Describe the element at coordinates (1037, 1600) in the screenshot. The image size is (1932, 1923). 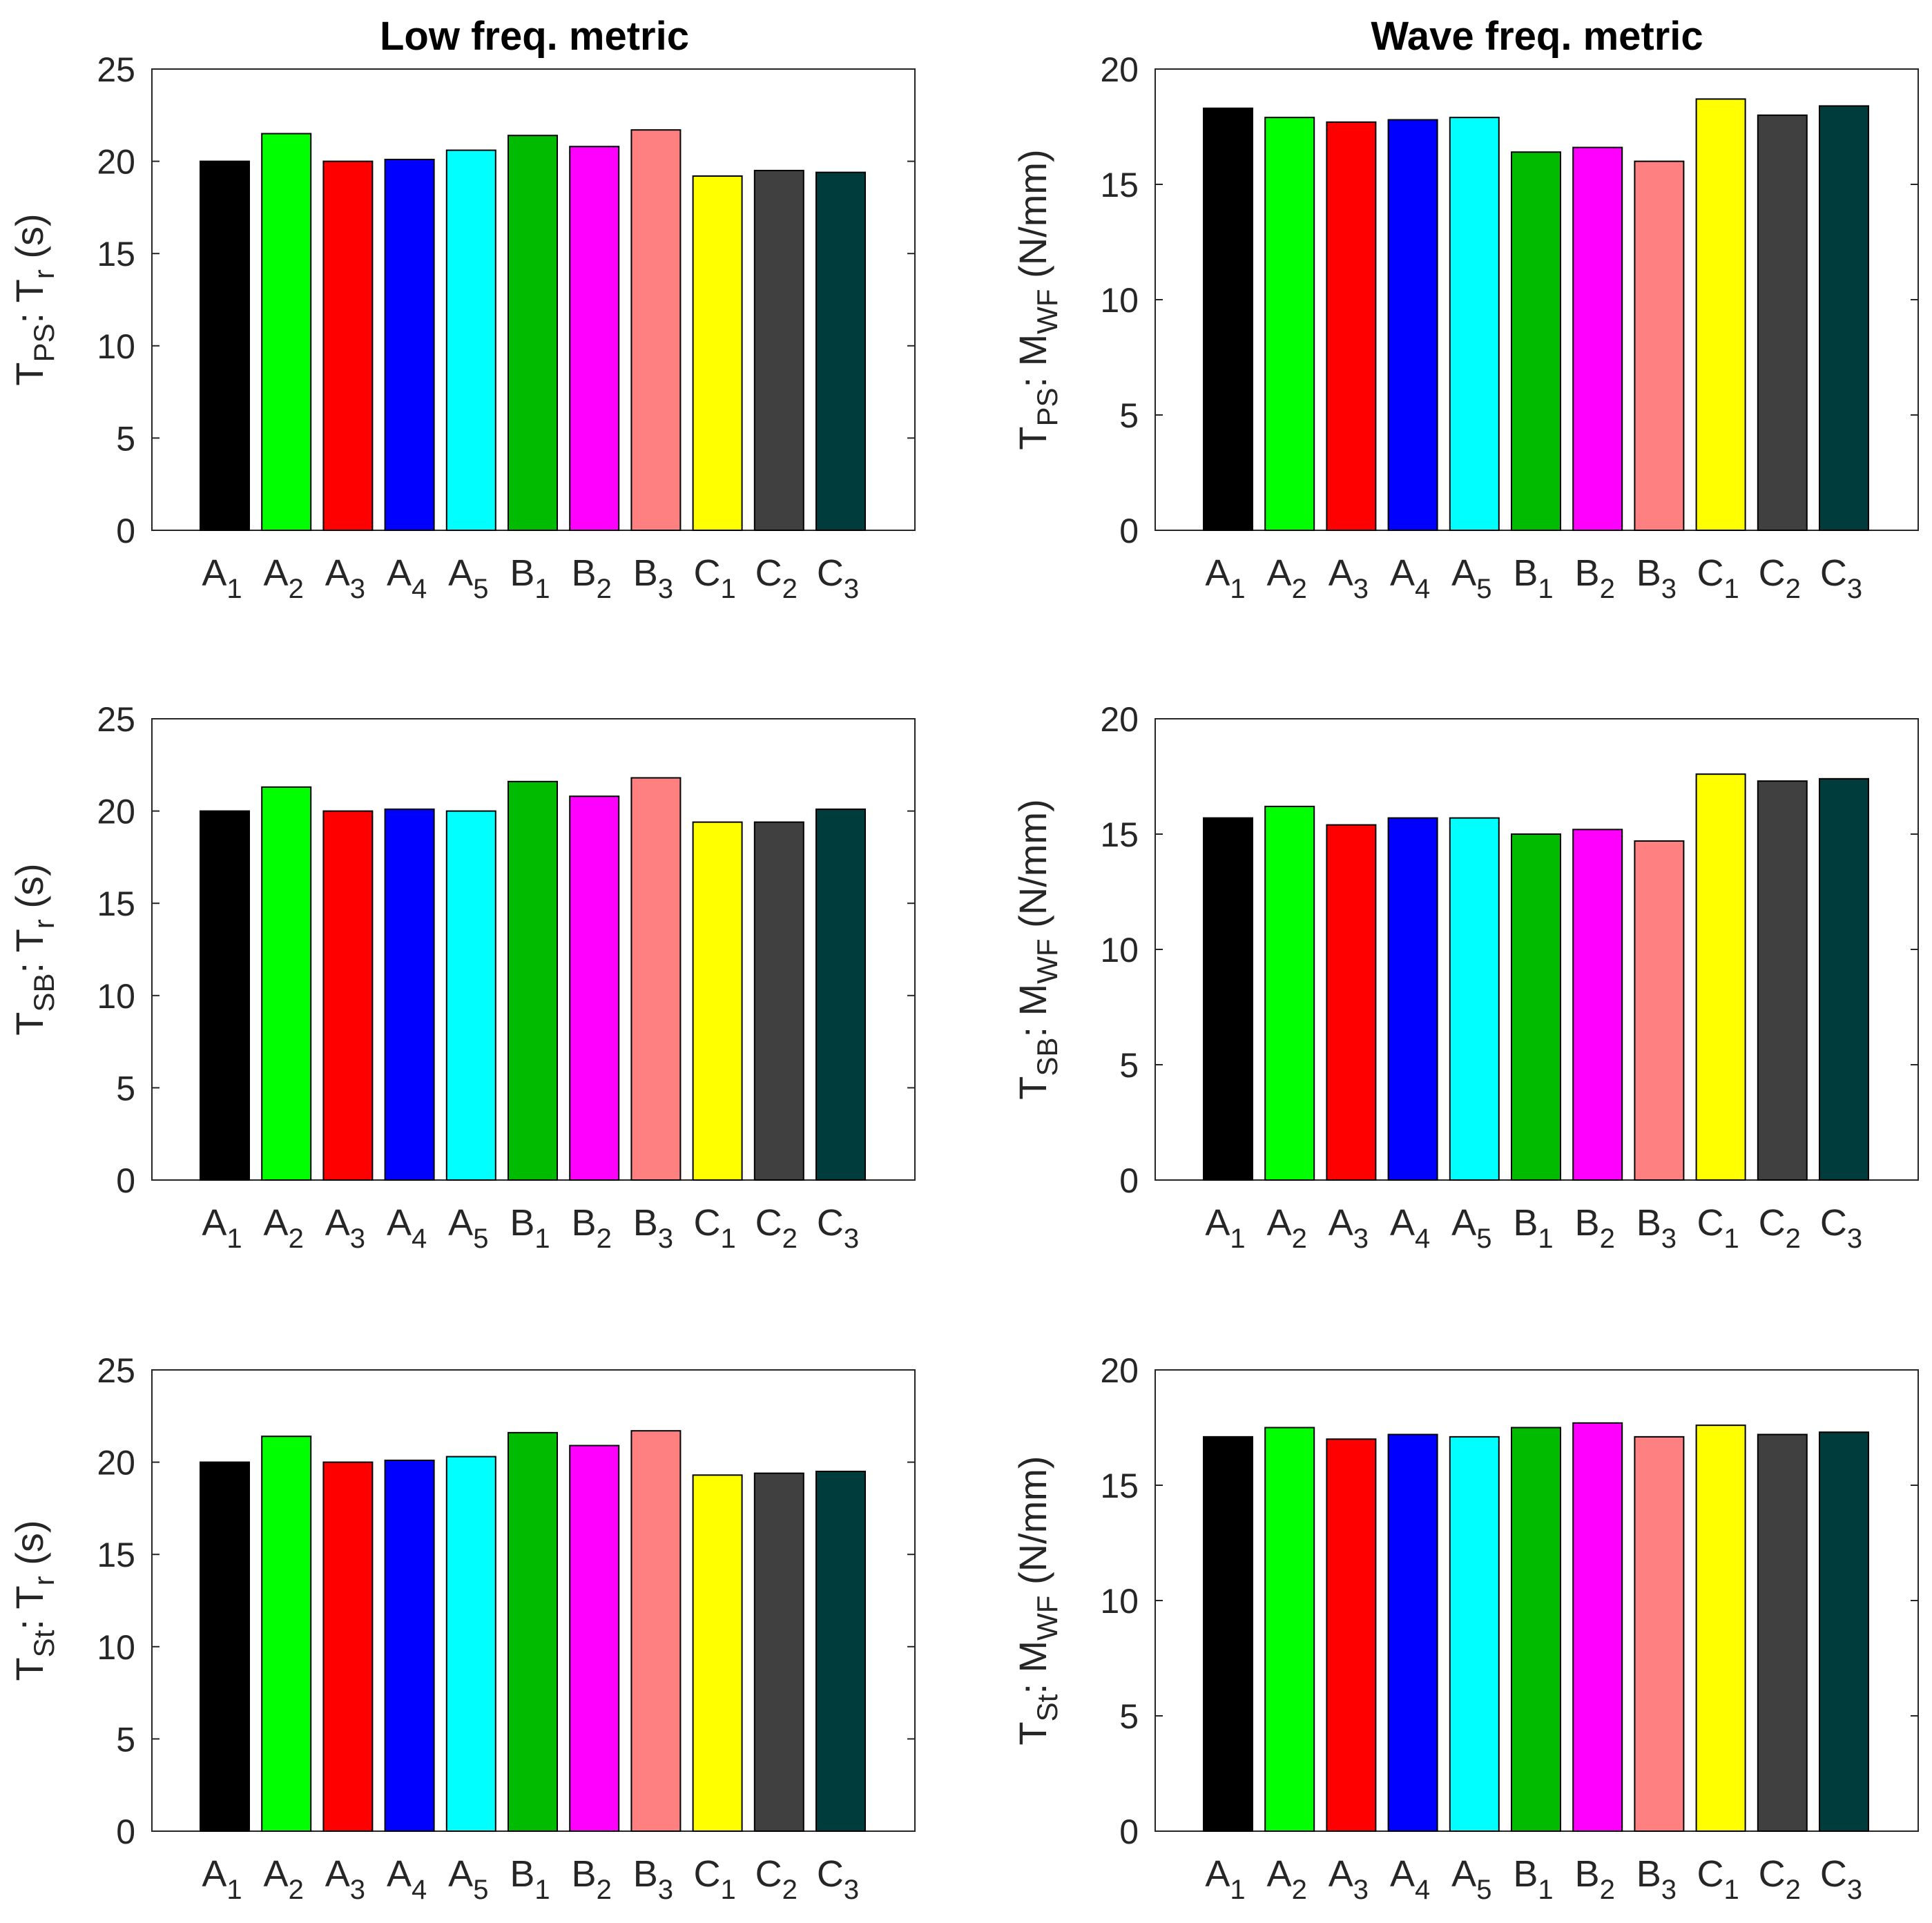
I see `y-axis-label: TSt: MWF (N/mm)` at that location.